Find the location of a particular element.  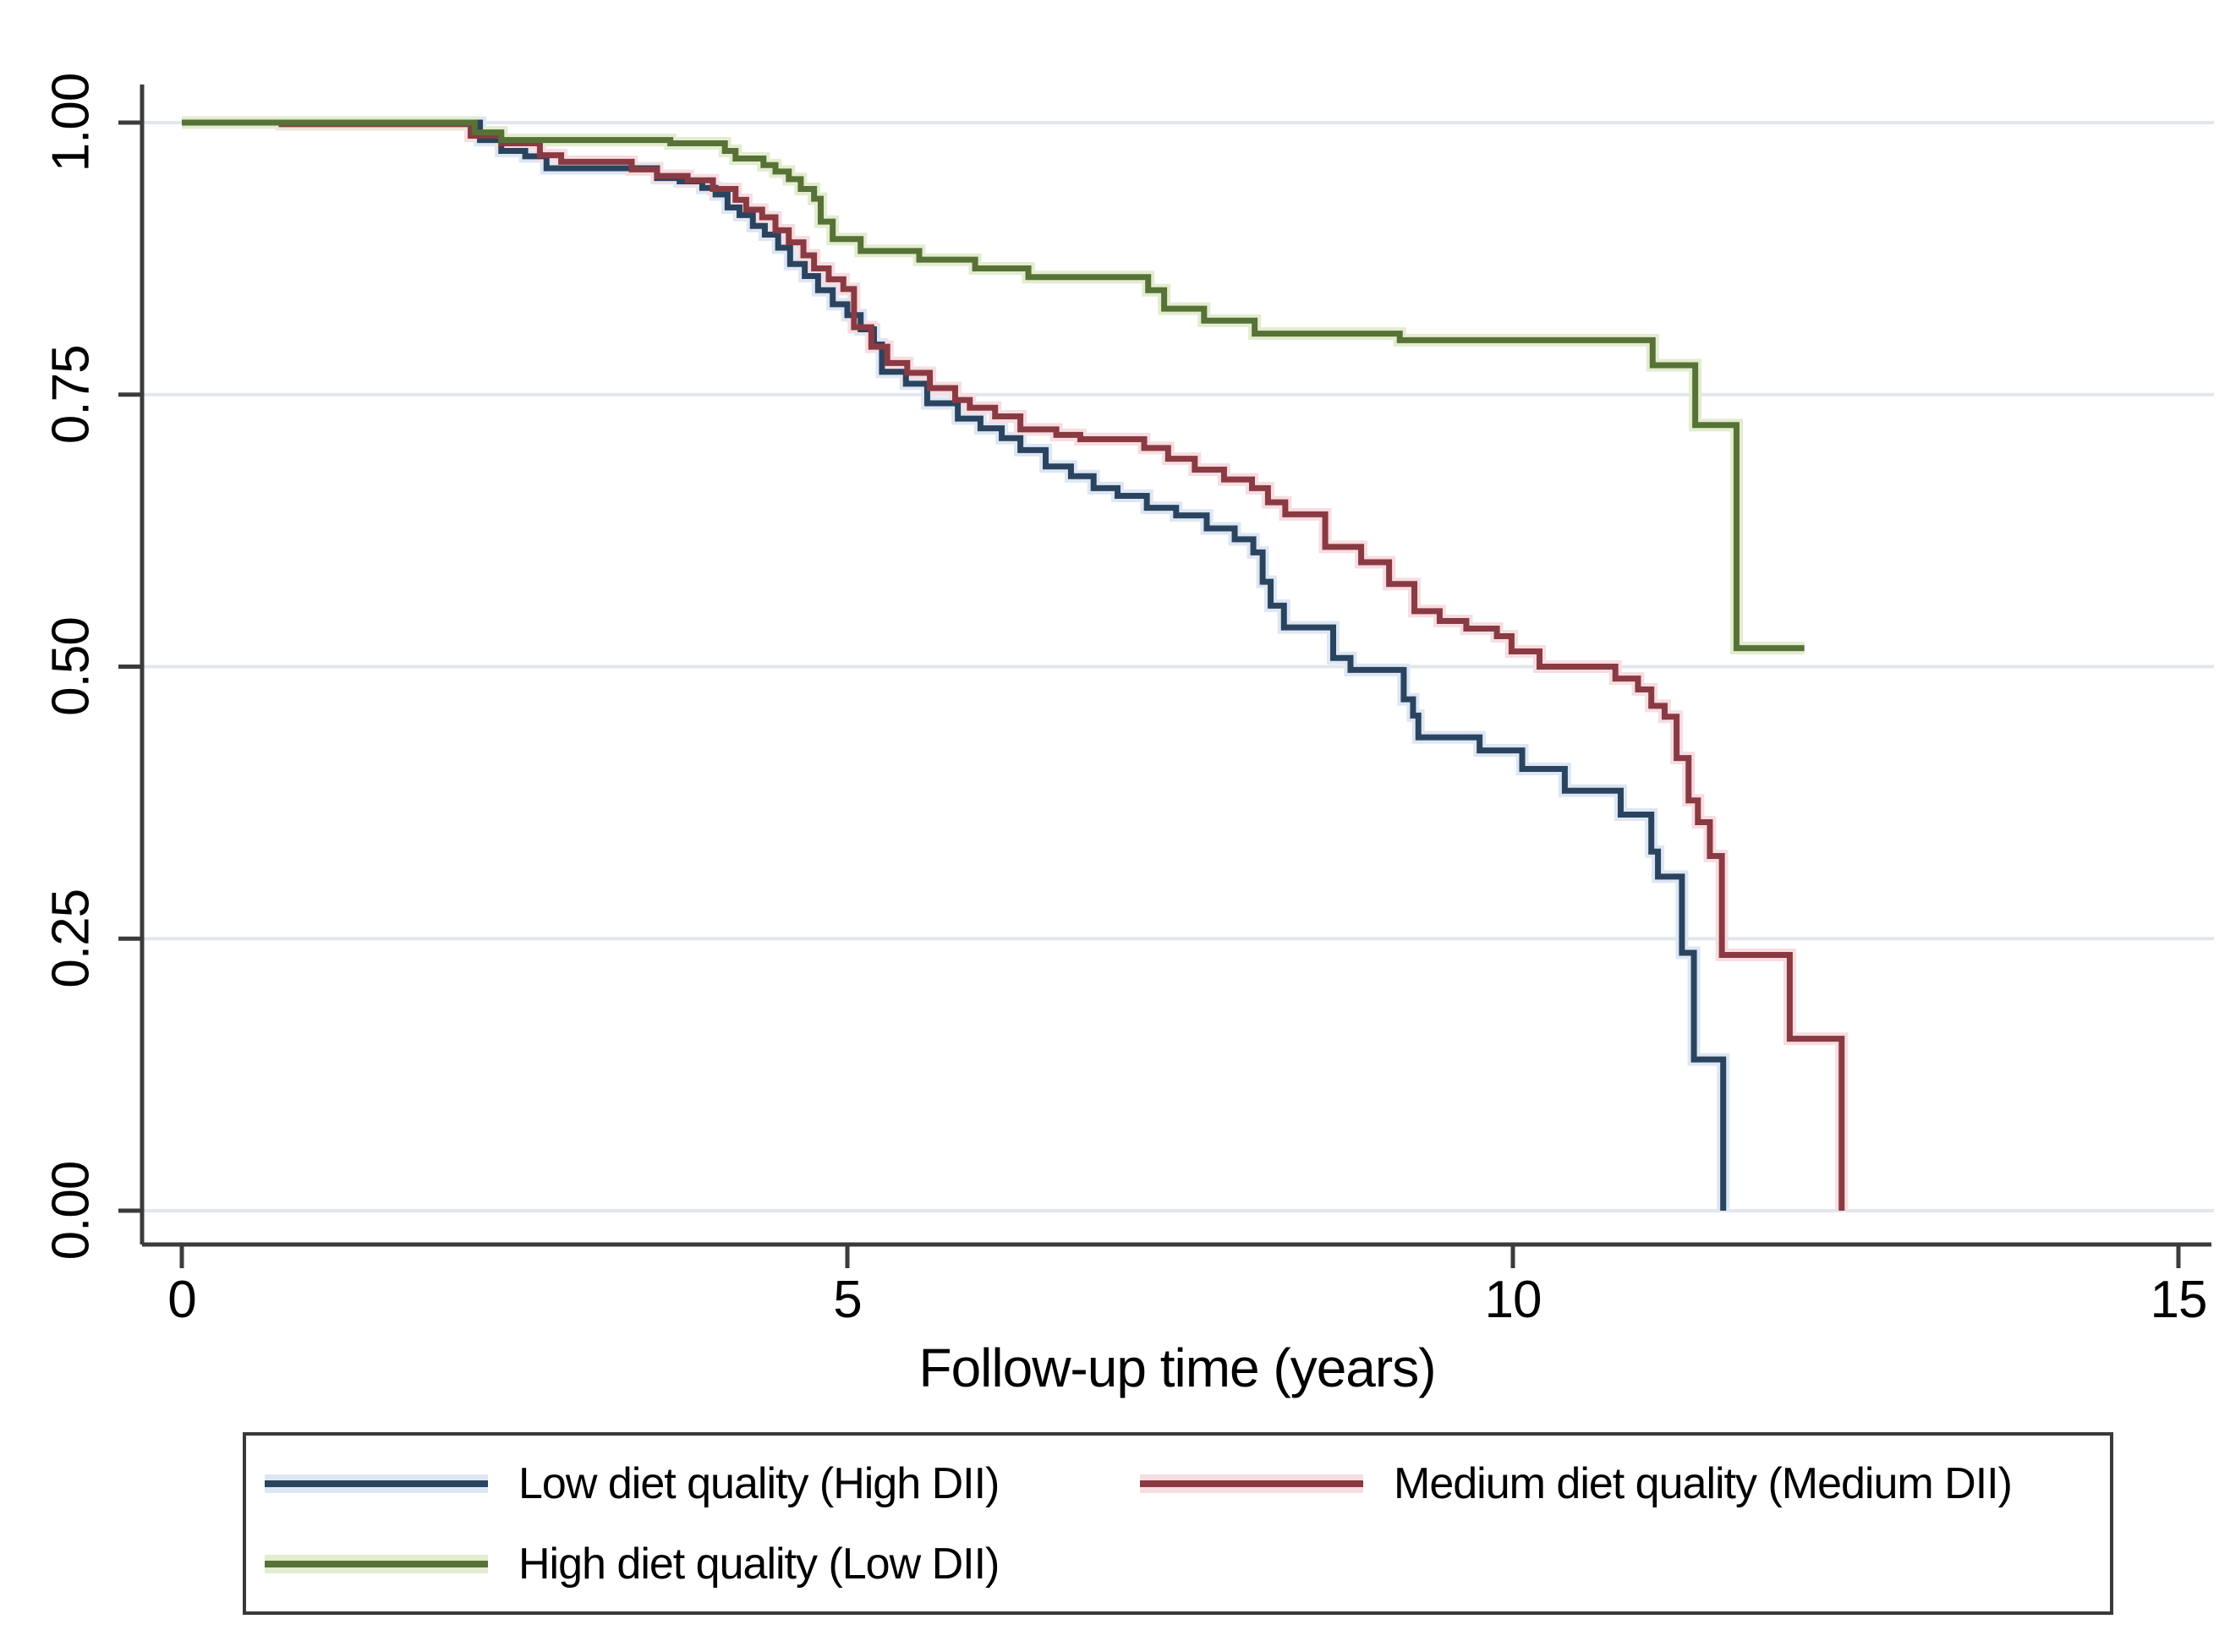

legend-entry-high: High diet quality (Low DII) is located at coordinates (632, 1564).